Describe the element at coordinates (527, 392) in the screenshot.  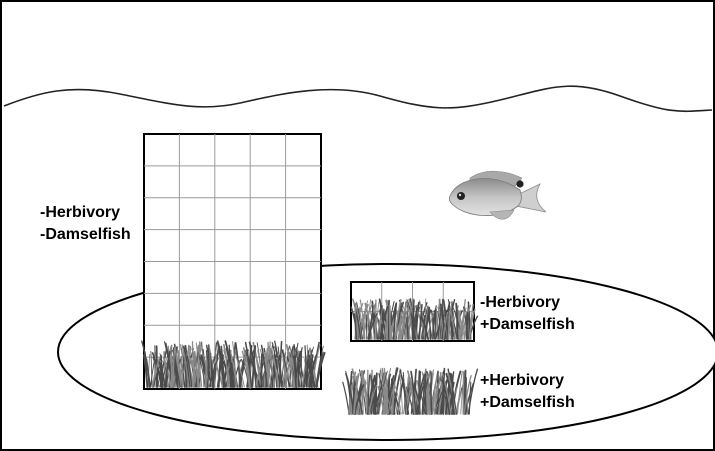
I see `treatment-label-open: +Herbivory +Damselfish` at that location.